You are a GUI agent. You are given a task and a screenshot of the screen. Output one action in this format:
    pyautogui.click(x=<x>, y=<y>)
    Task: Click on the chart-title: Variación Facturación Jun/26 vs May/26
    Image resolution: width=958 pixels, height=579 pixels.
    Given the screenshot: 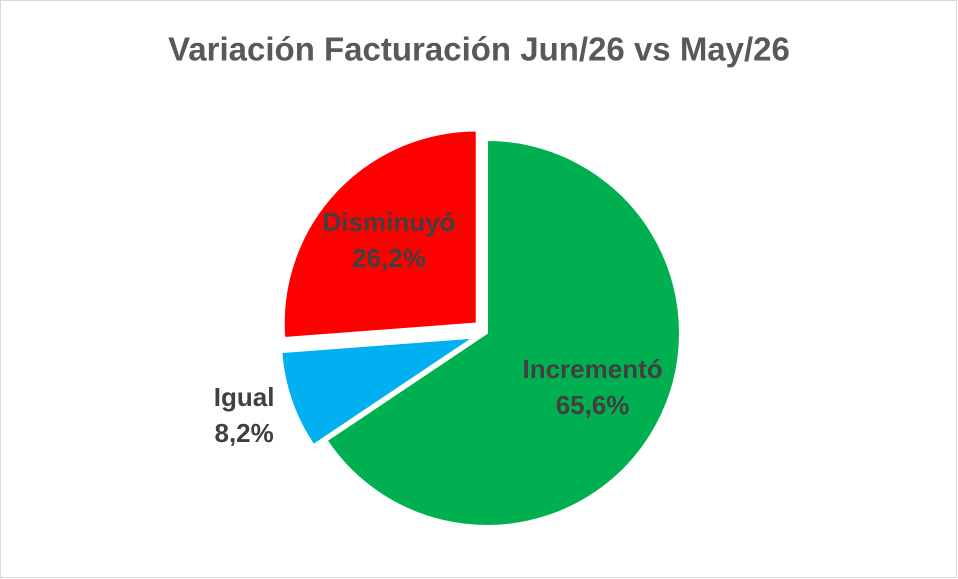 What is the action you would take?
    pyautogui.click(x=479, y=49)
    